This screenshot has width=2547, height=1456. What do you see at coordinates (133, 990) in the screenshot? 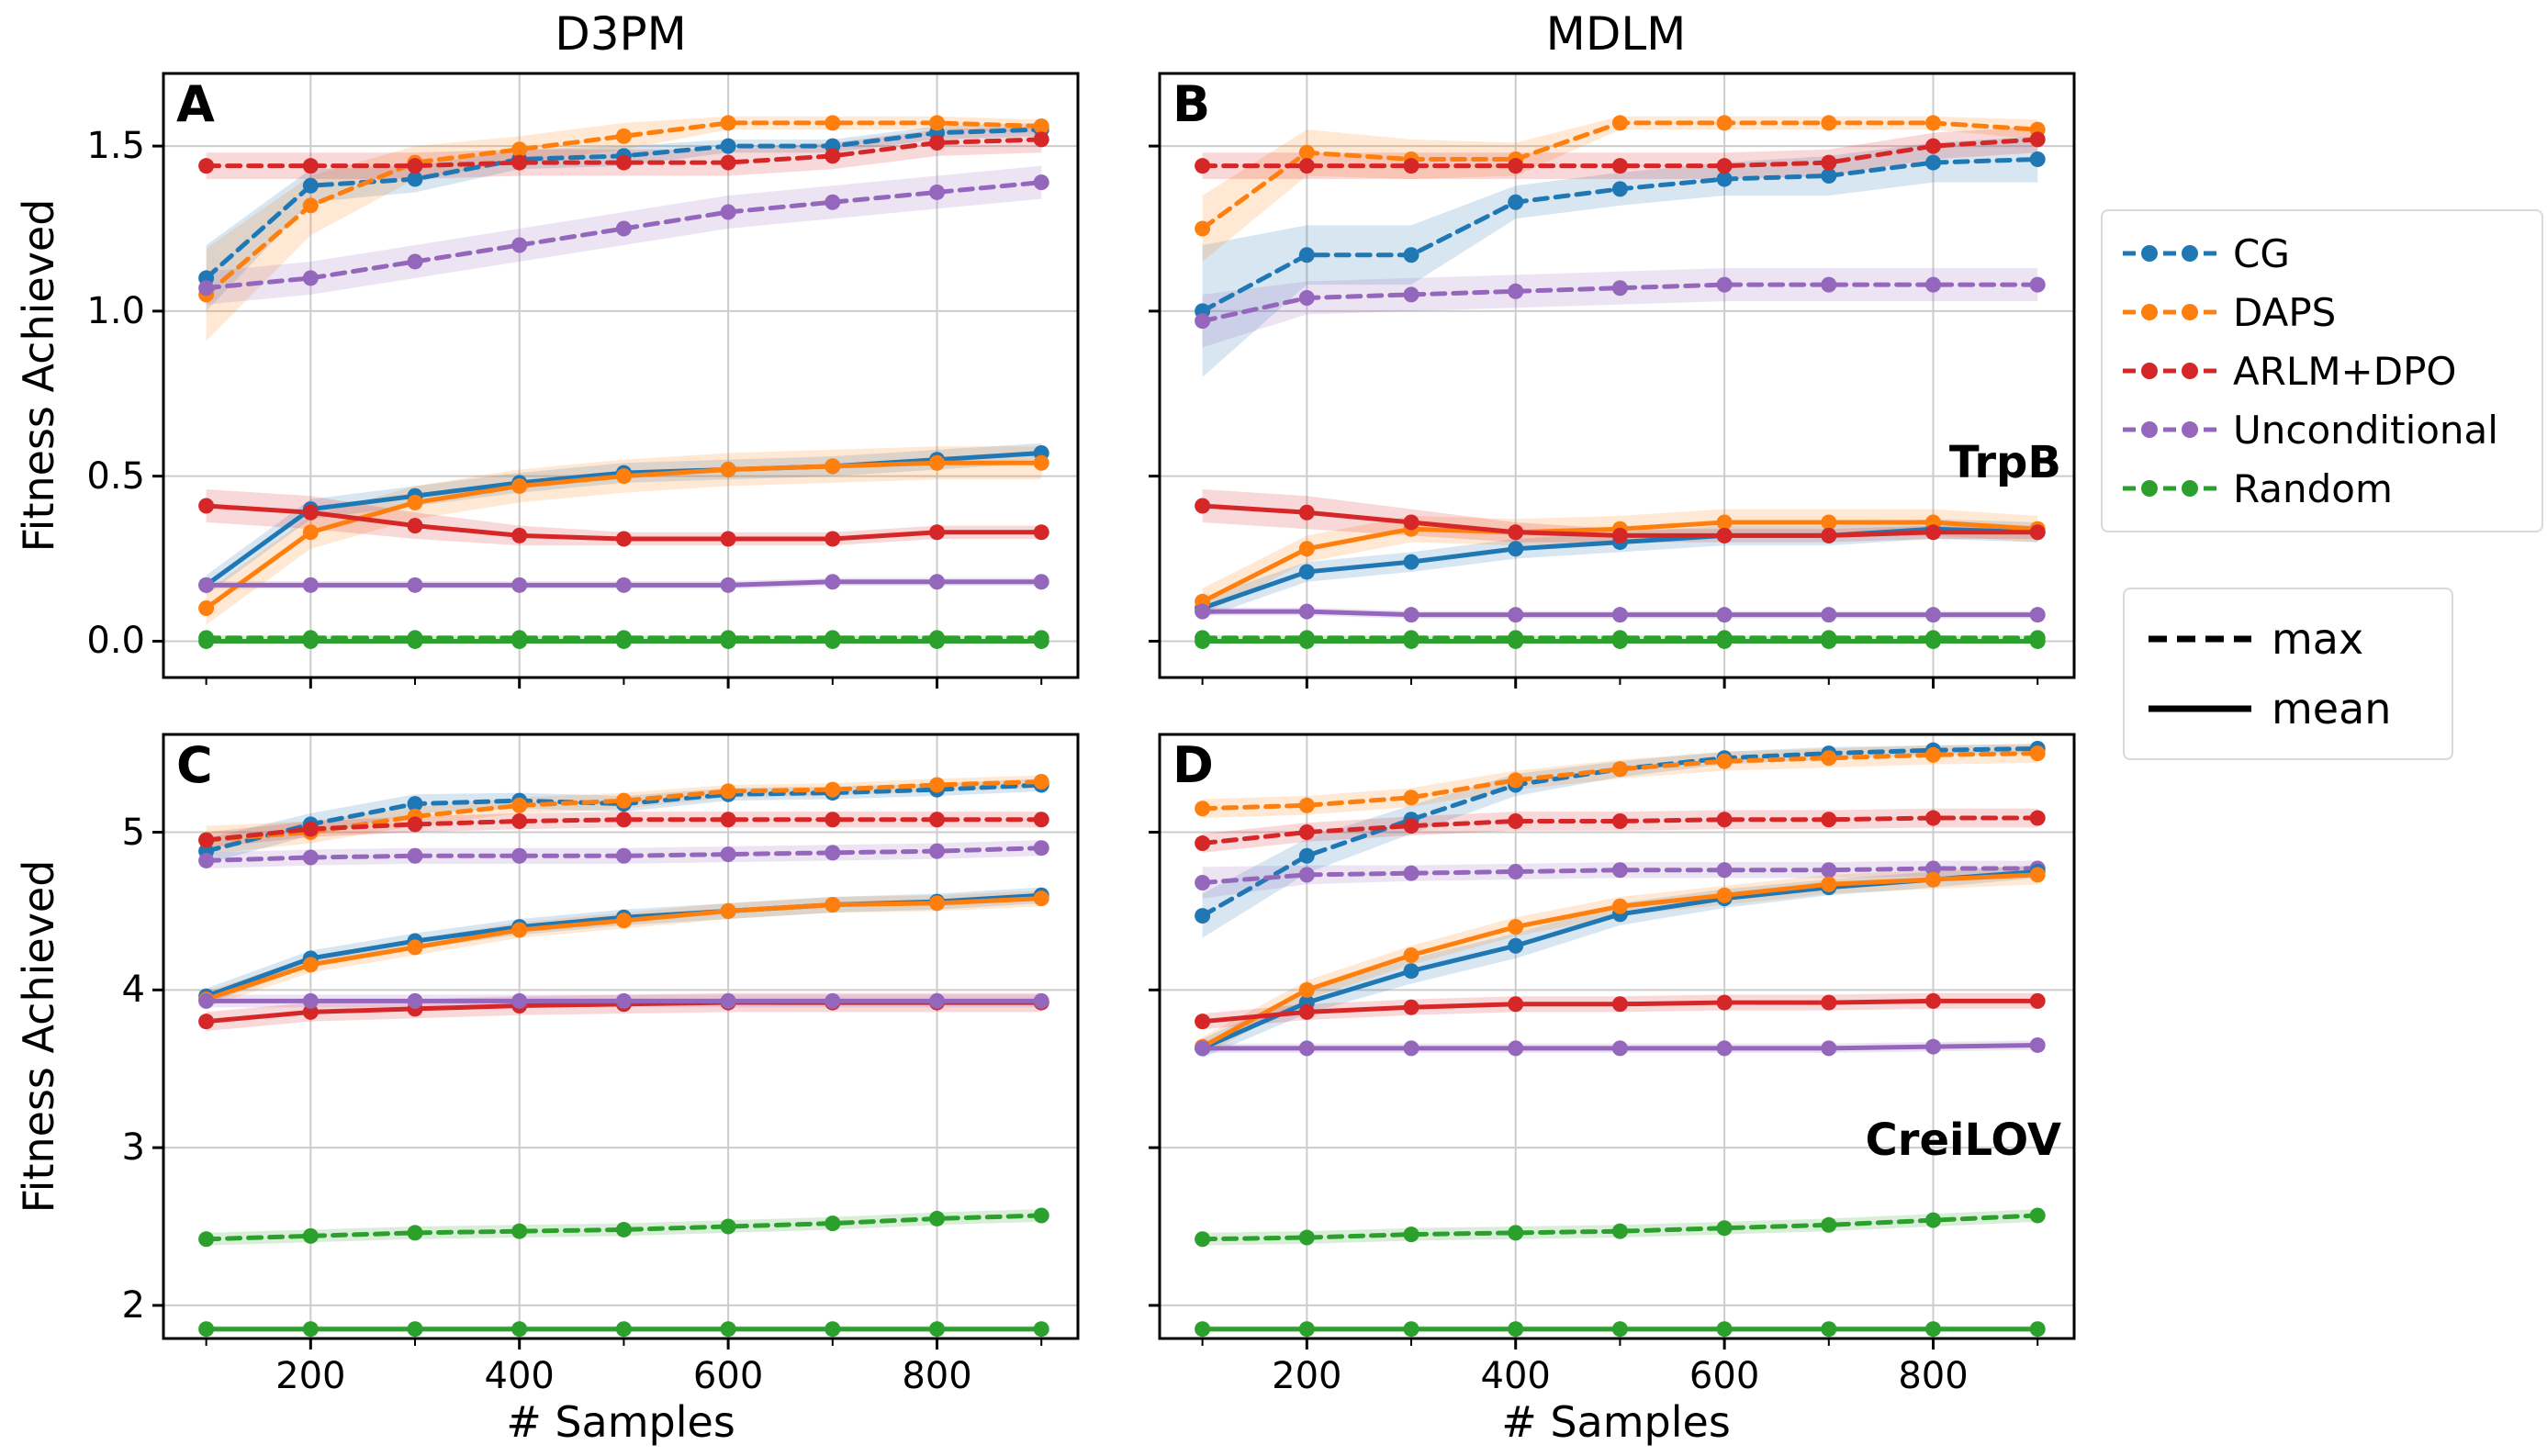
I see `y-tick-label: 4` at bounding box center [133, 990].